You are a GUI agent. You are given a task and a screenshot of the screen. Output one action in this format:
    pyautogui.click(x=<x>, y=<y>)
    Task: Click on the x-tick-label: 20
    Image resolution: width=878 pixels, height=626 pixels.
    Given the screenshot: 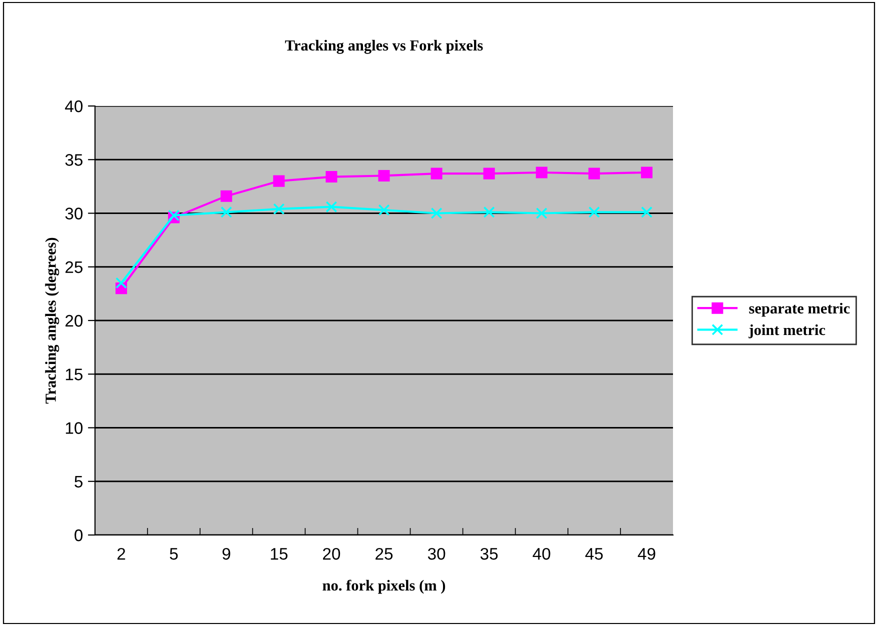 What is the action you would take?
    pyautogui.click(x=331, y=554)
    